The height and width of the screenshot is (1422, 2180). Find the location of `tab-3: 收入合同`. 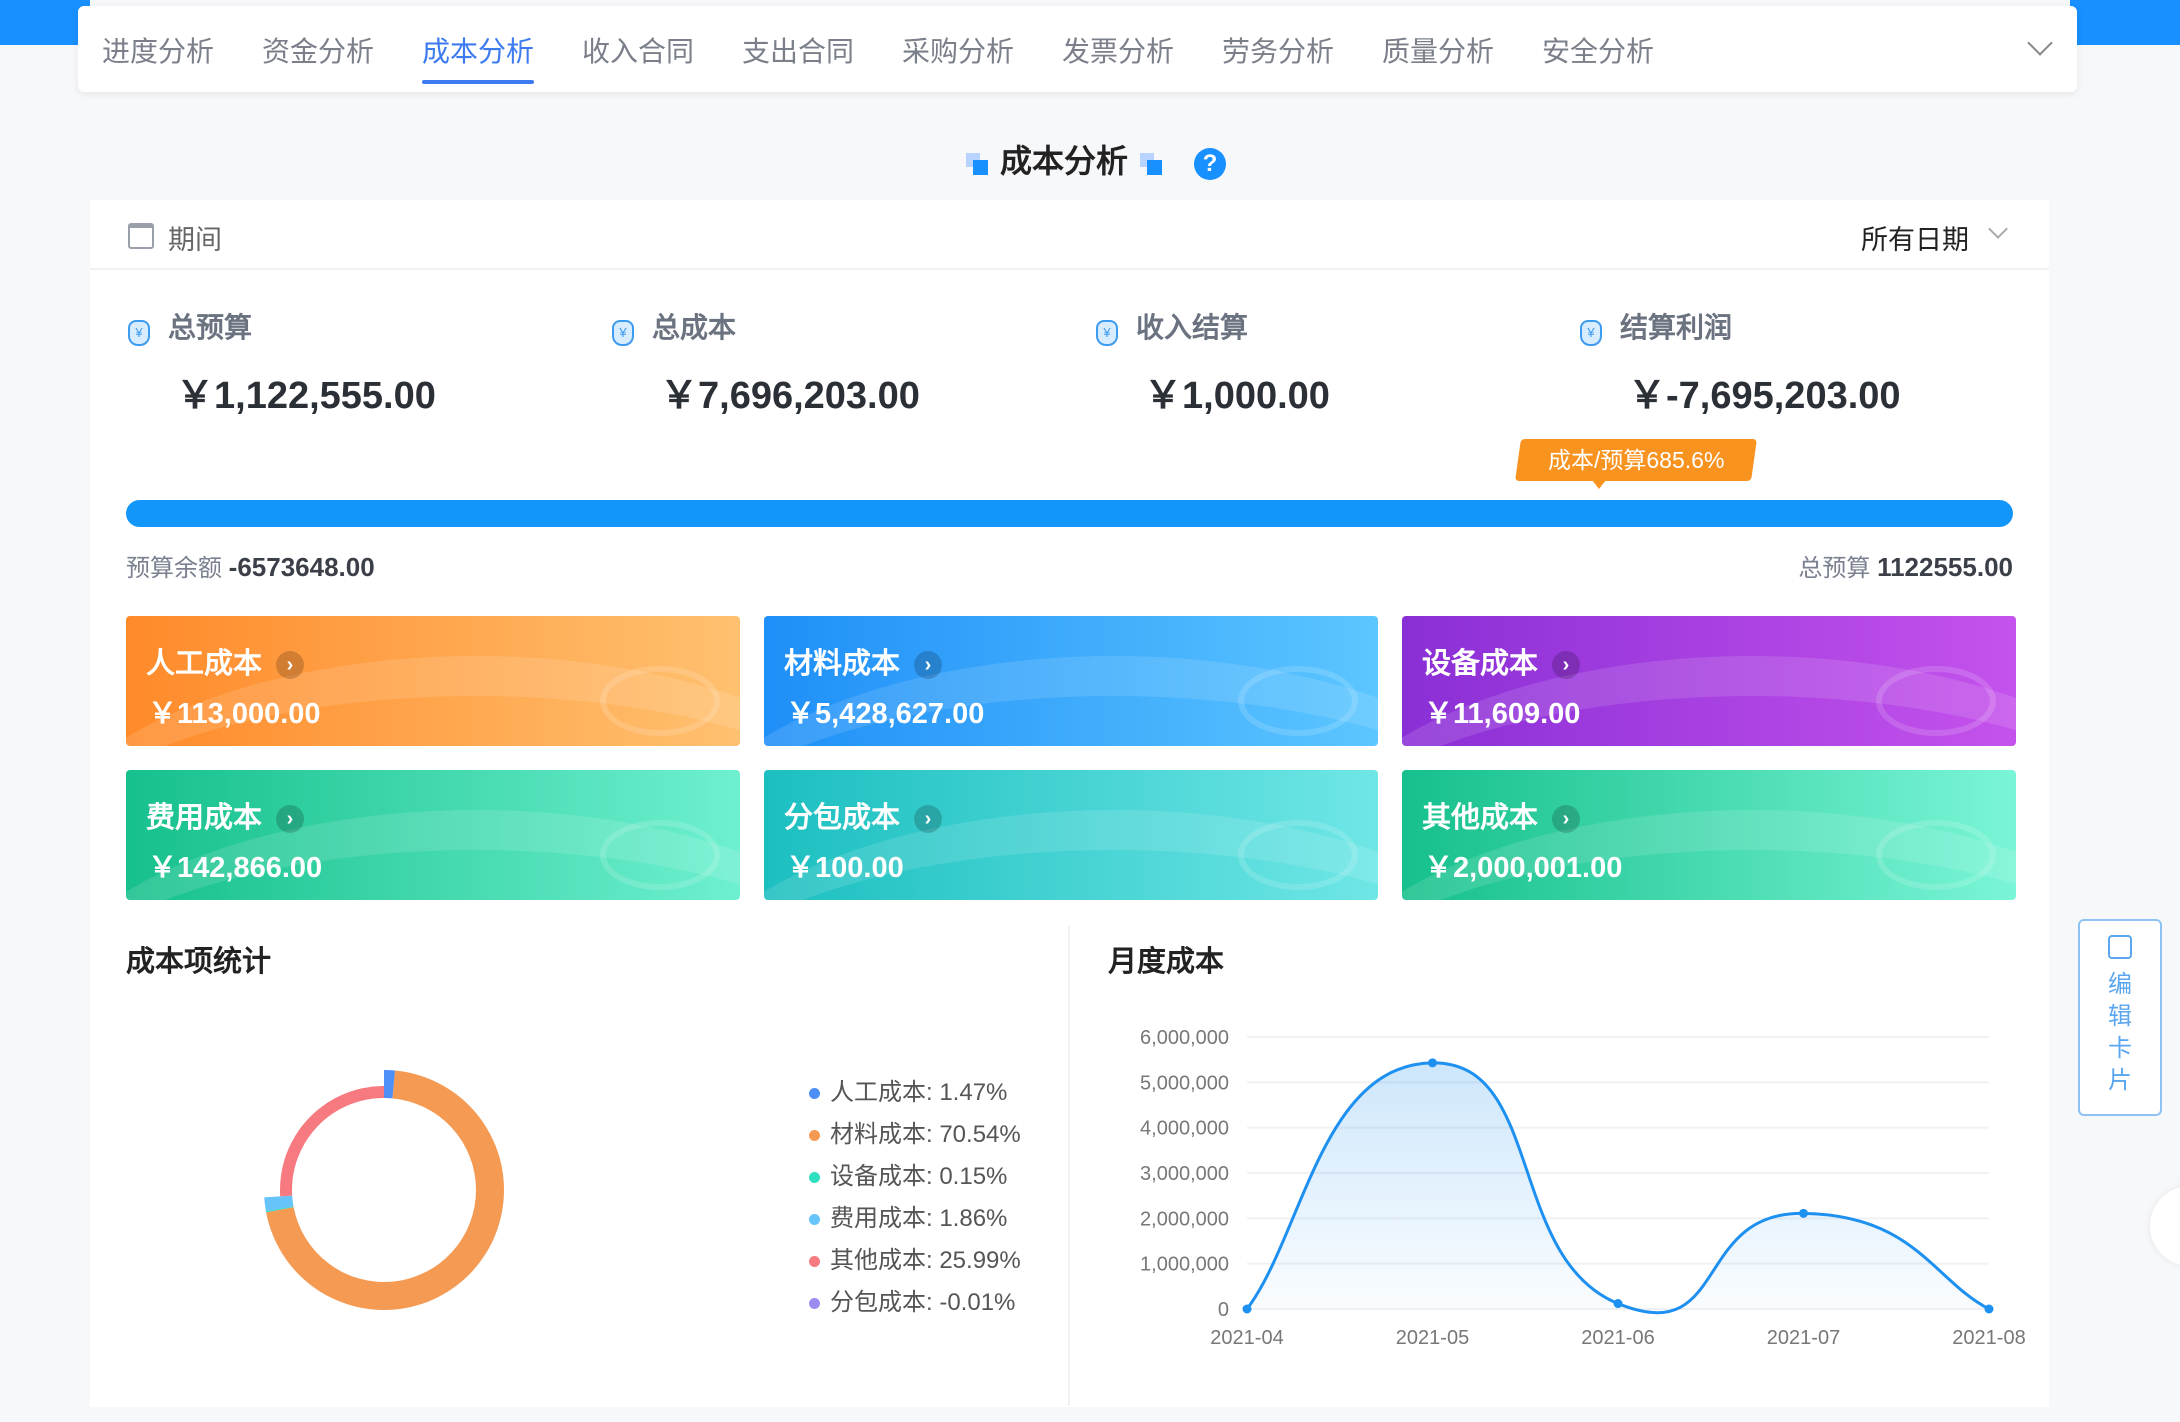

tab-3: 收入合同 is located at coordinates (638, 51).